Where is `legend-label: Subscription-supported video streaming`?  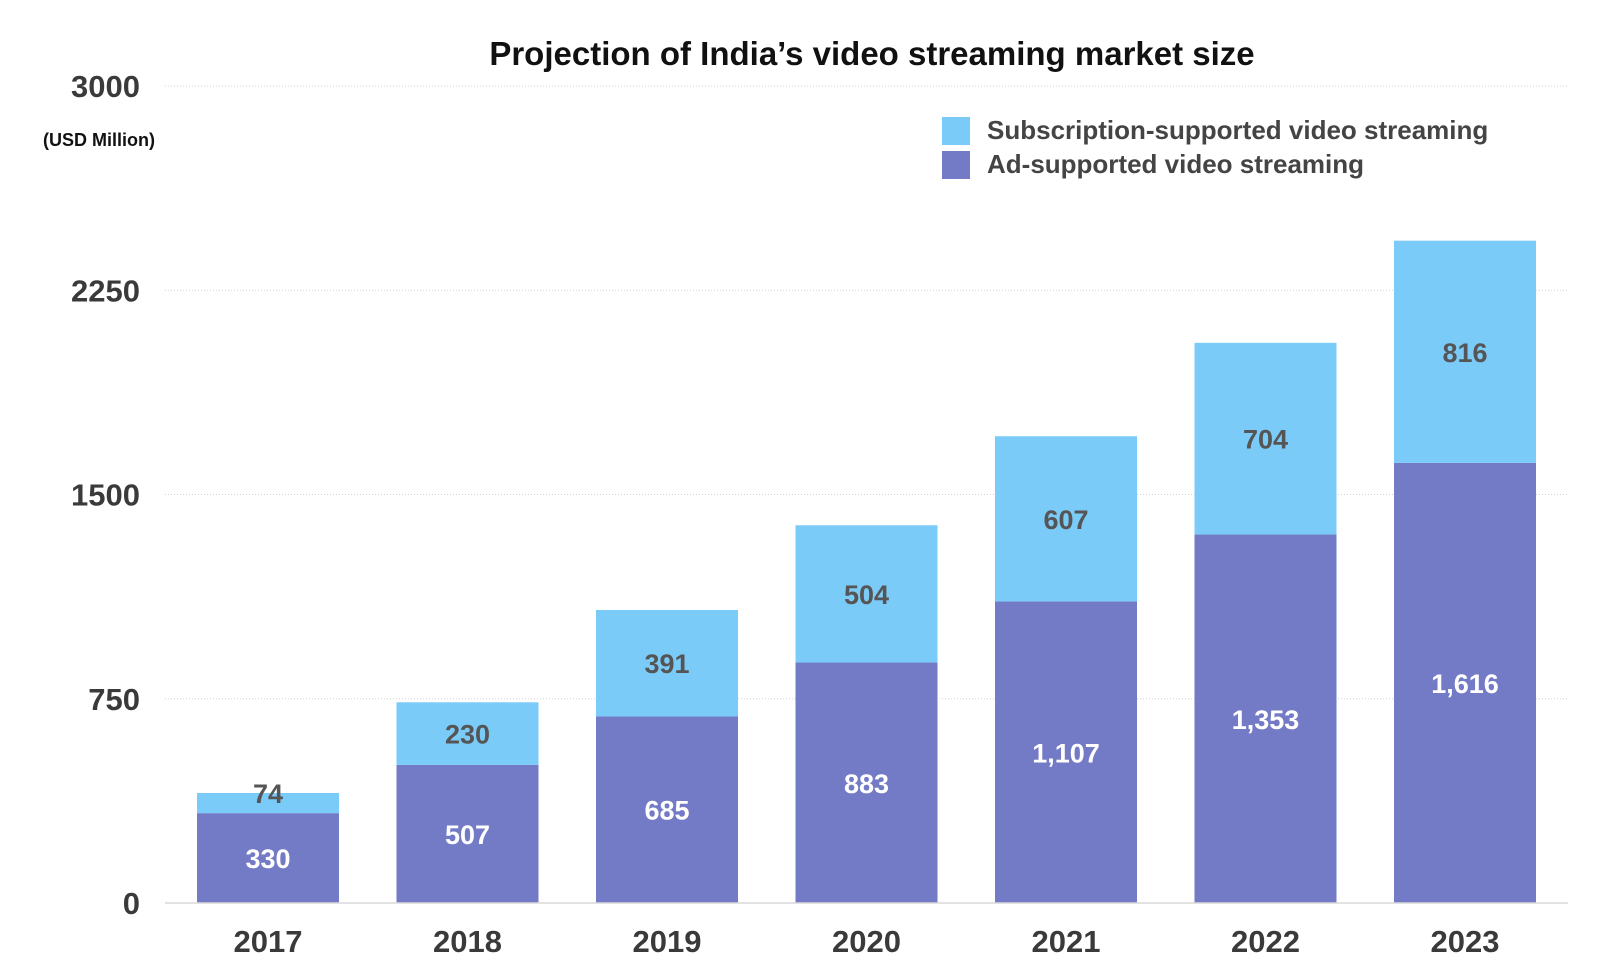 legend-label: Subscription-supported video streaming is located at coordinates (1237, 130).